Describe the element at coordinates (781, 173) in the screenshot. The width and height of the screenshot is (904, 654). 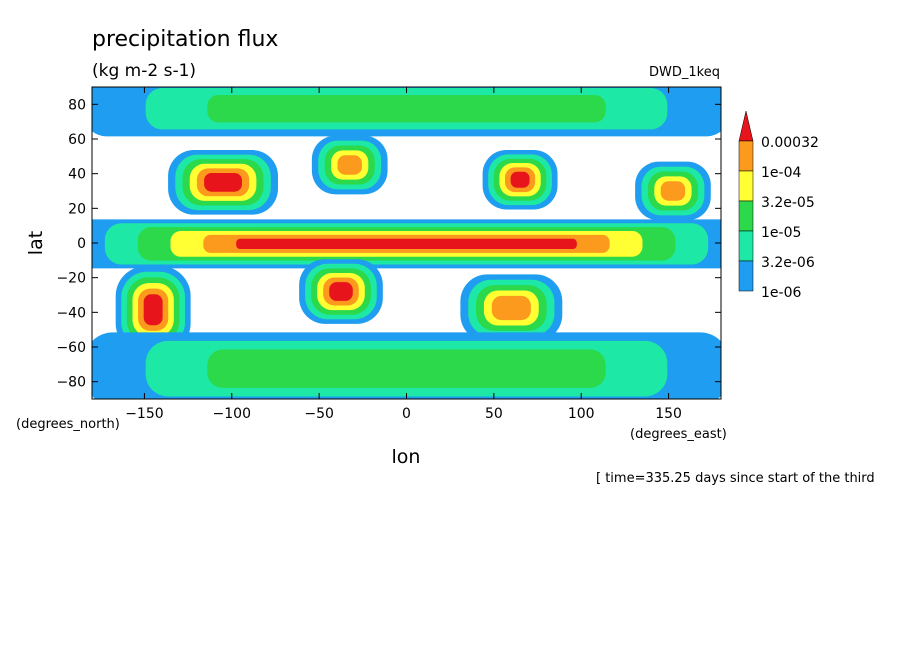
I see `colorbar-label: 1e-04` at that location.